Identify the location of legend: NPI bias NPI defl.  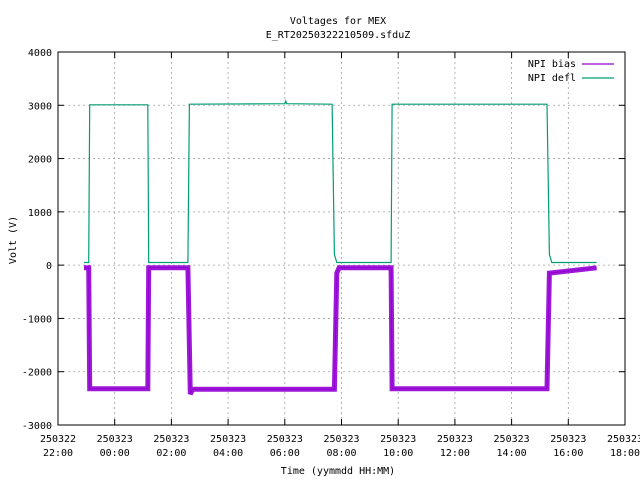
(571, 71).